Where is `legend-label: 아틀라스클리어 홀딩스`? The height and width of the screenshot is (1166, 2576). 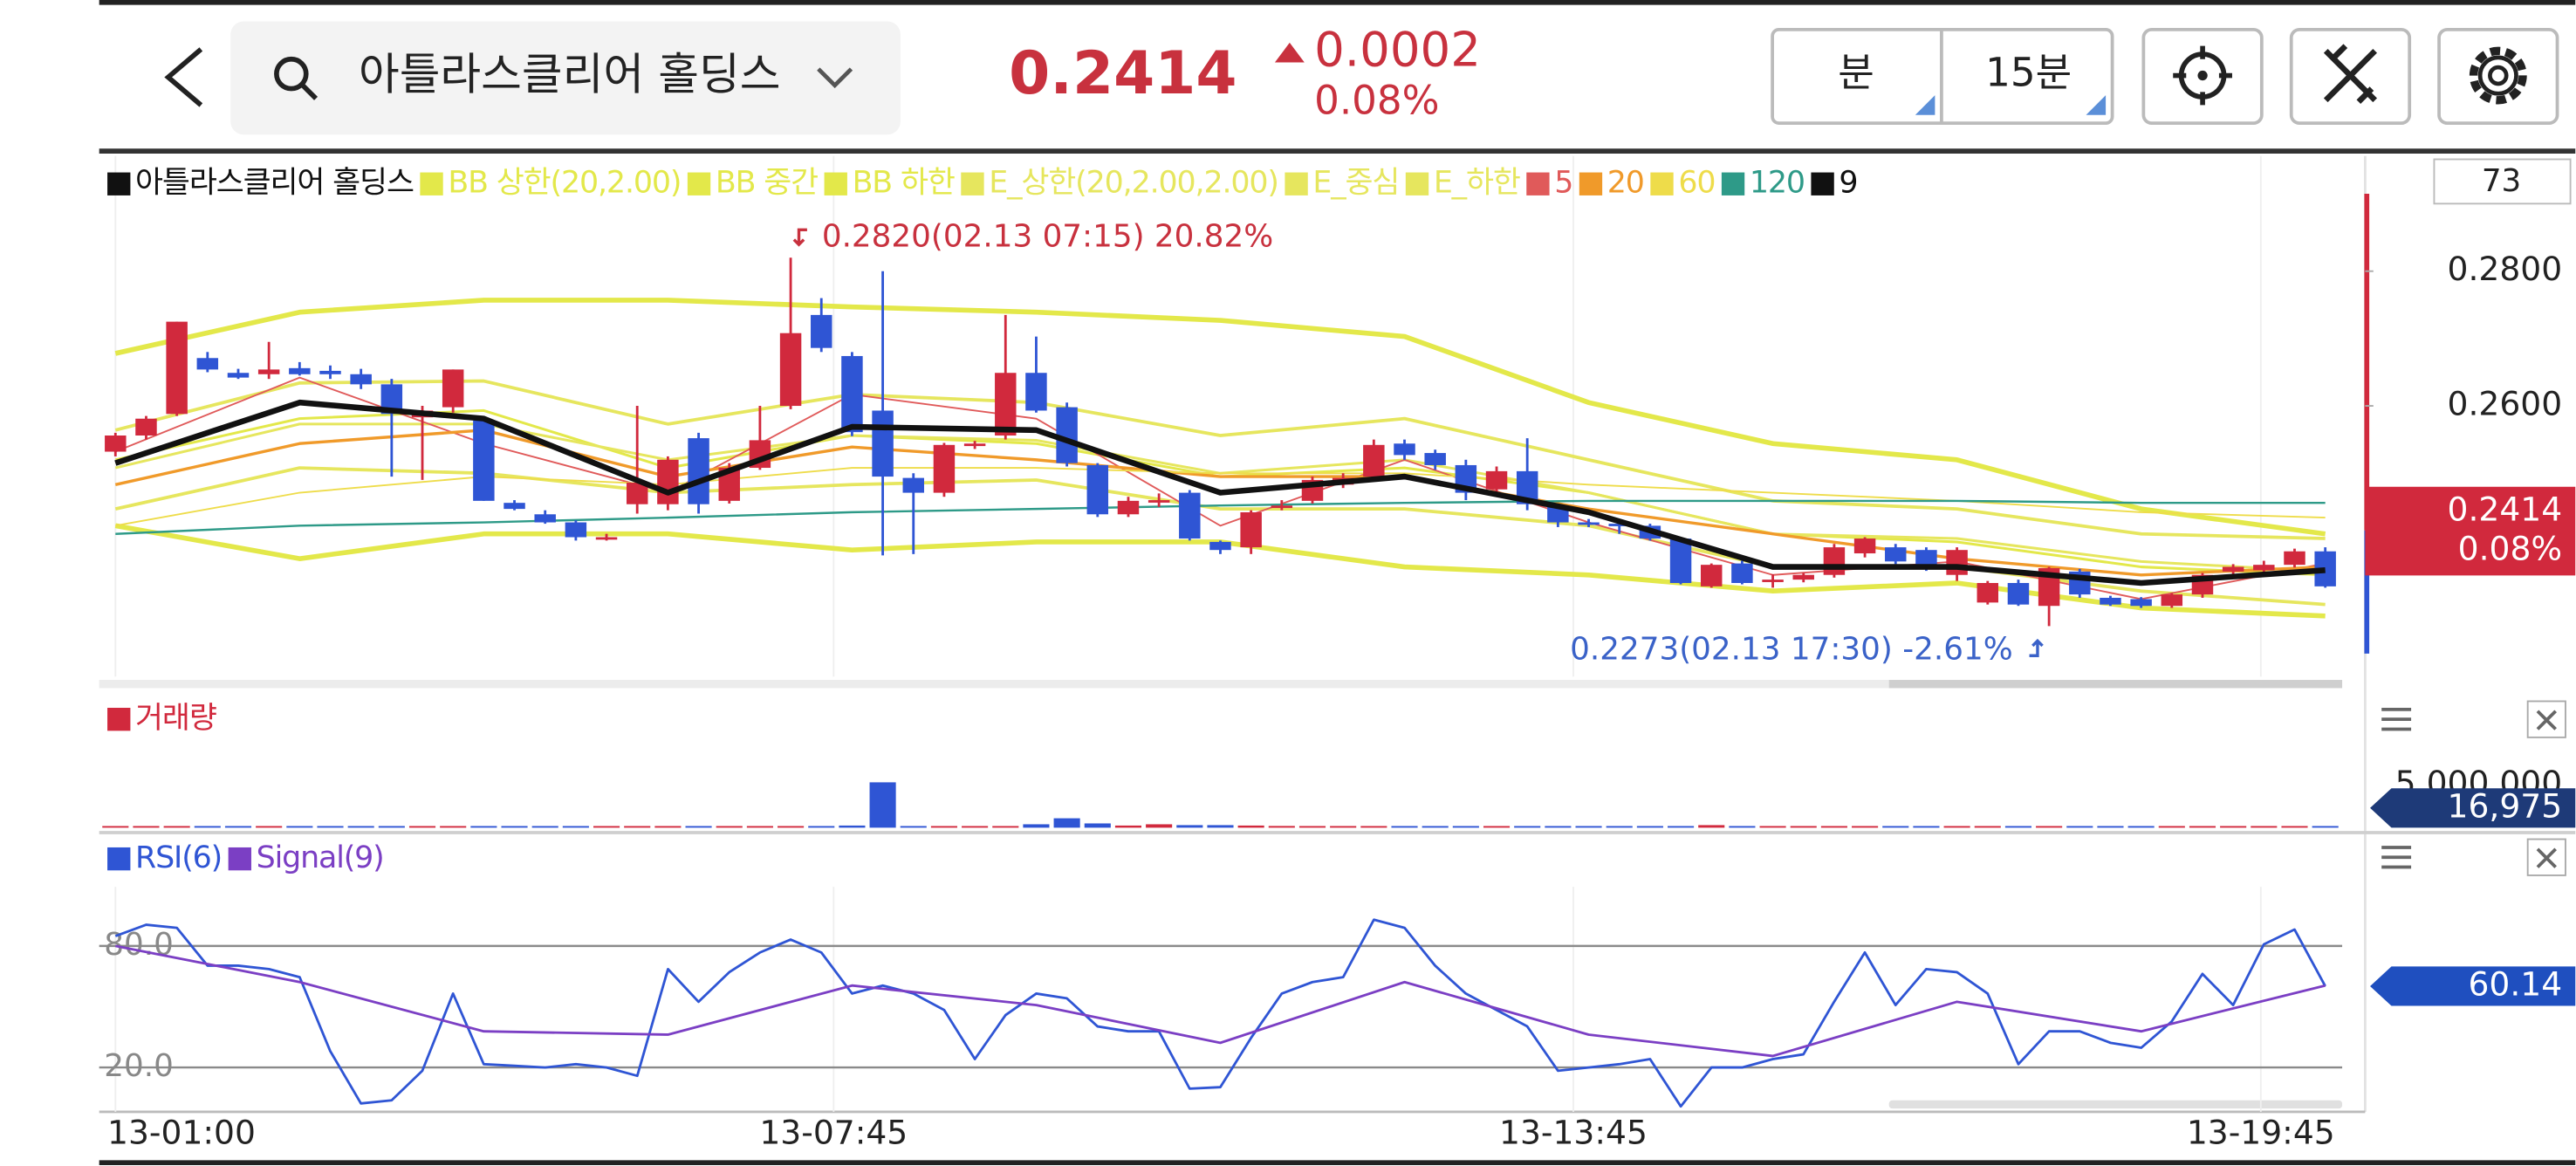 legend-label: 아틀라스클리어 홀딩스 is located at coordinates (274, 183).